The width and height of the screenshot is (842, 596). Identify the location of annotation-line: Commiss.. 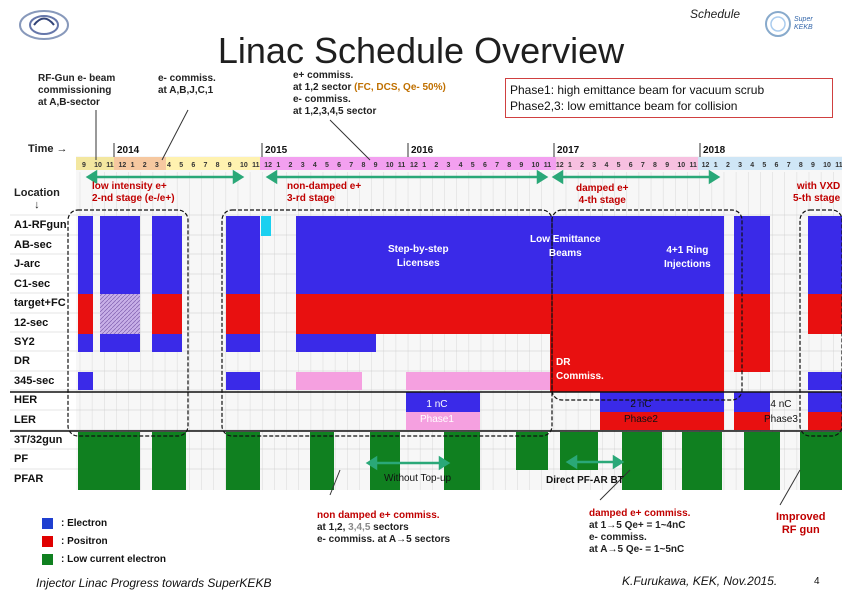
(580, 376).